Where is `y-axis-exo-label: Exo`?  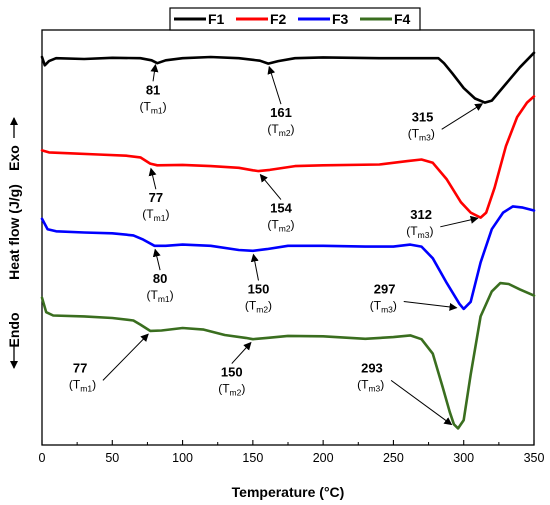
y-axis-exo-label: Exo is located at coordinates (14, 158).